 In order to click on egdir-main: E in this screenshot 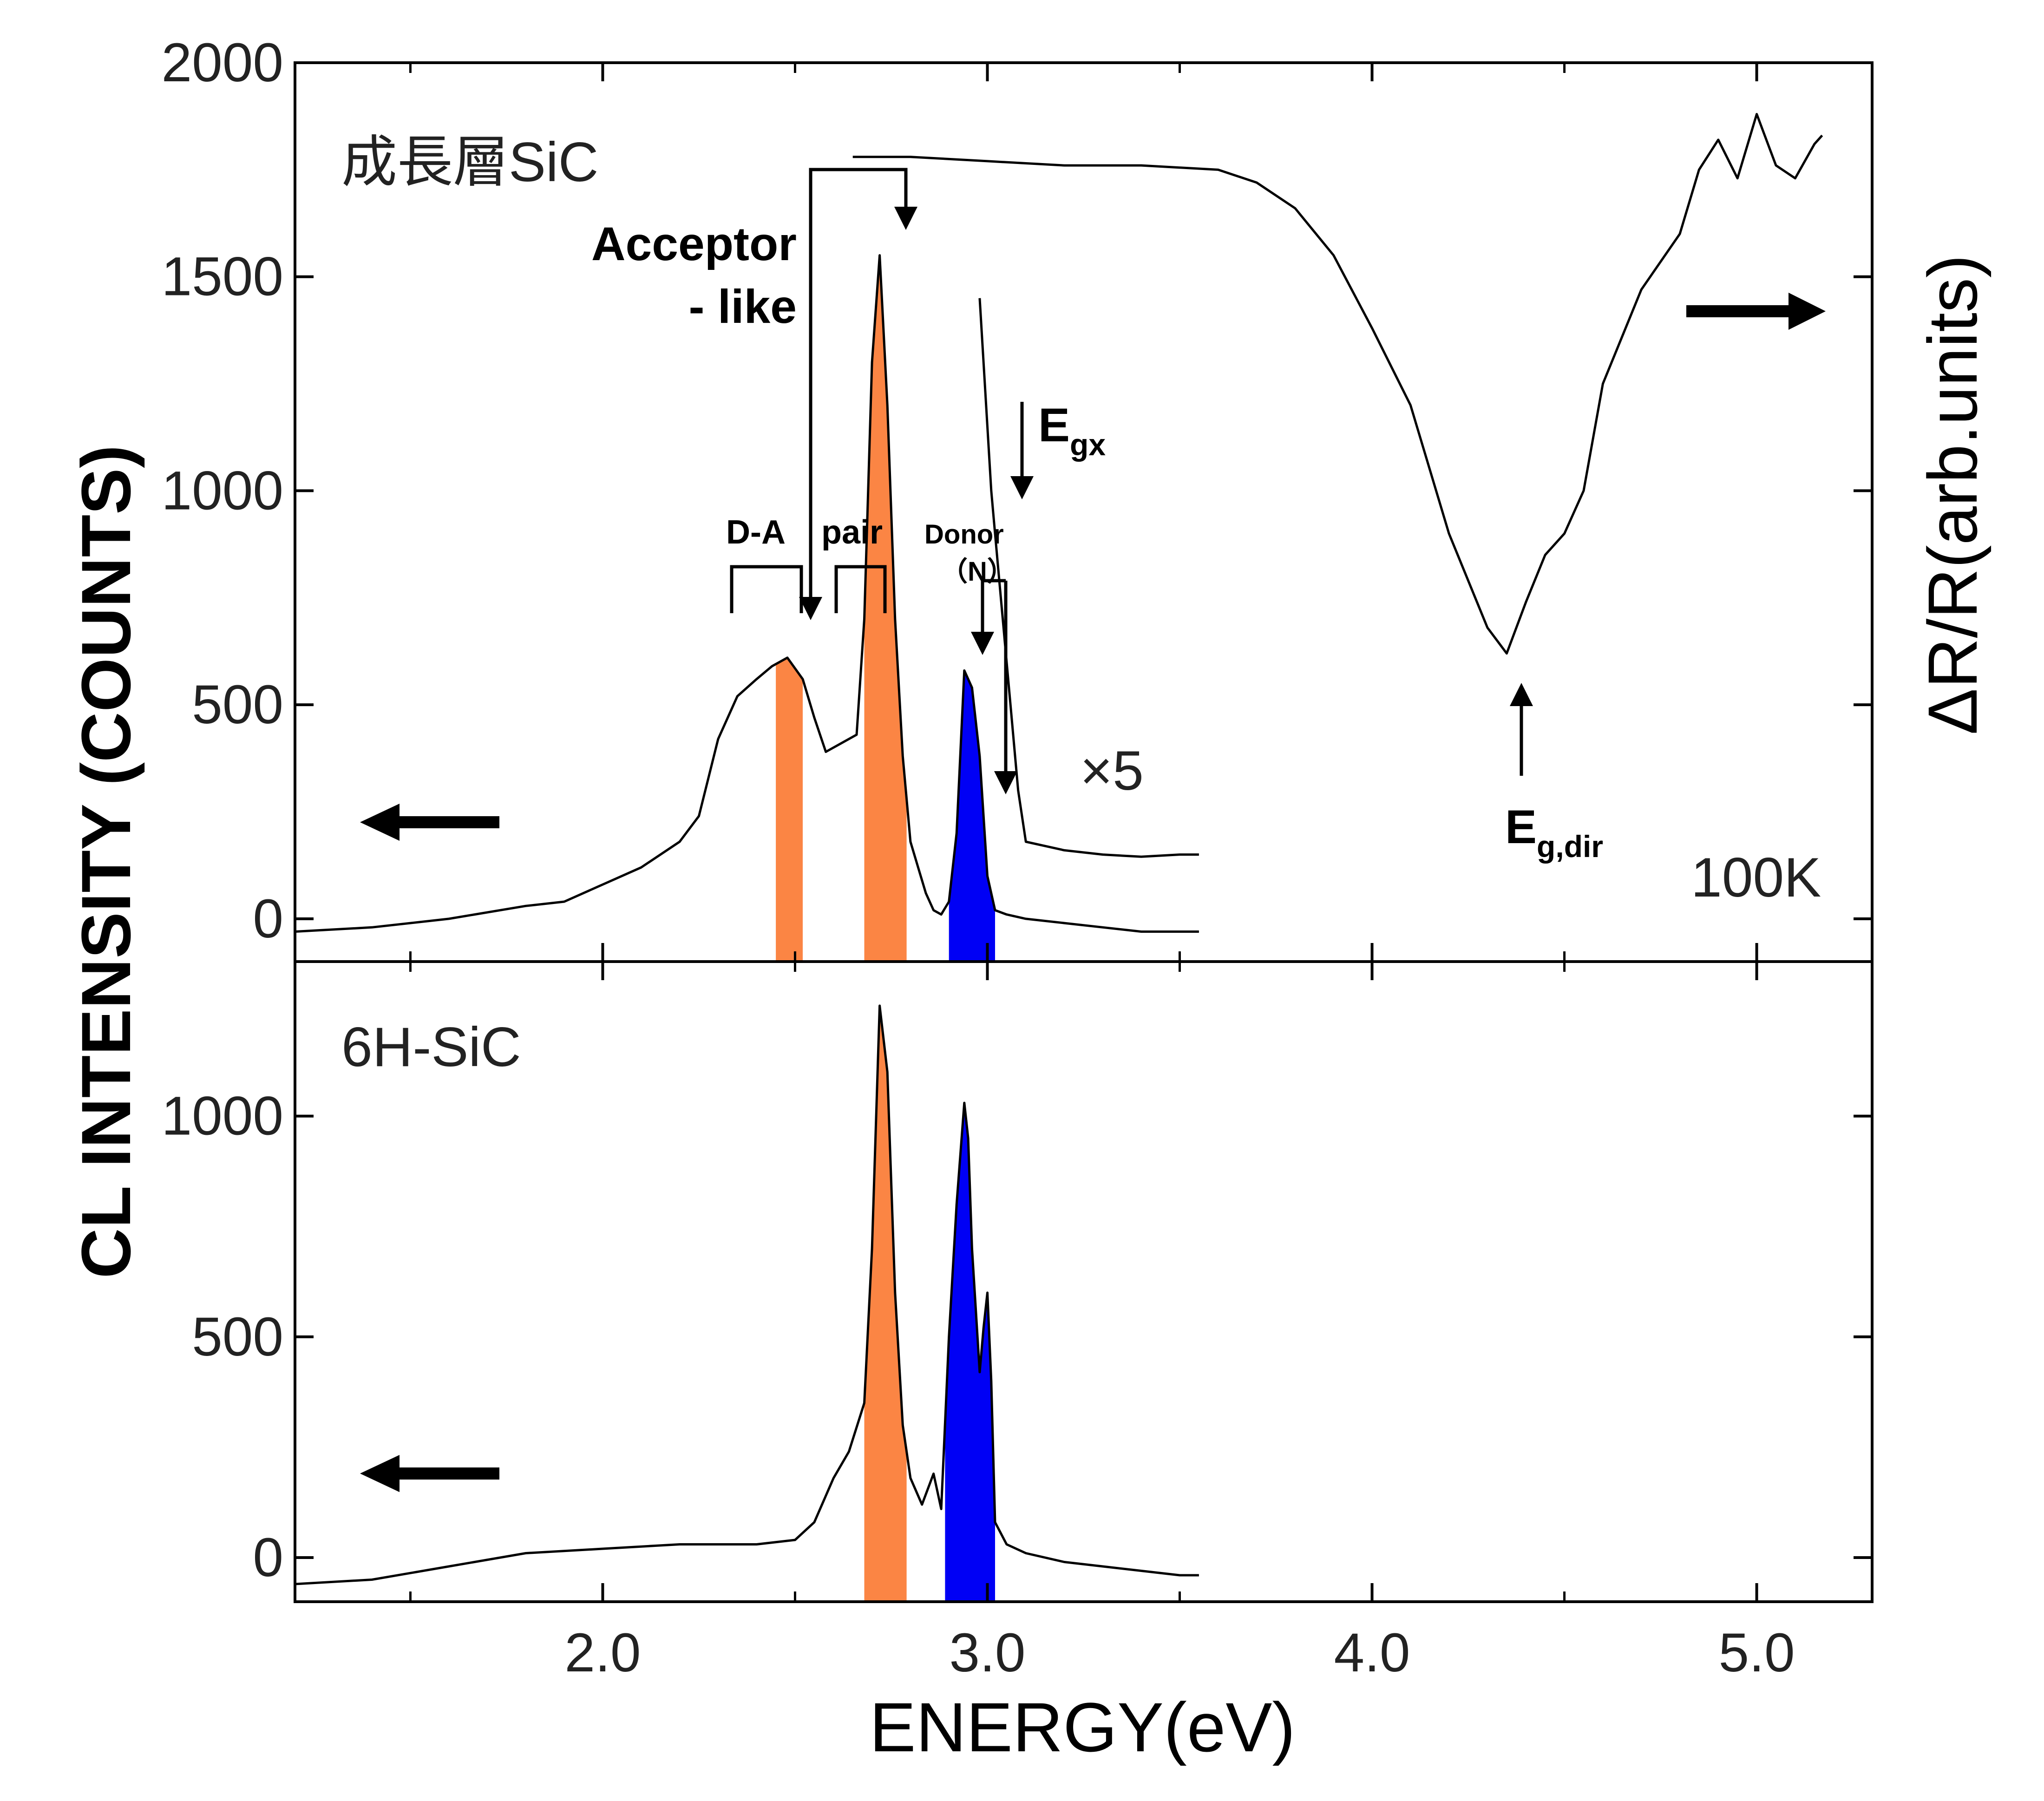, I will do `click(1521, 826)`.